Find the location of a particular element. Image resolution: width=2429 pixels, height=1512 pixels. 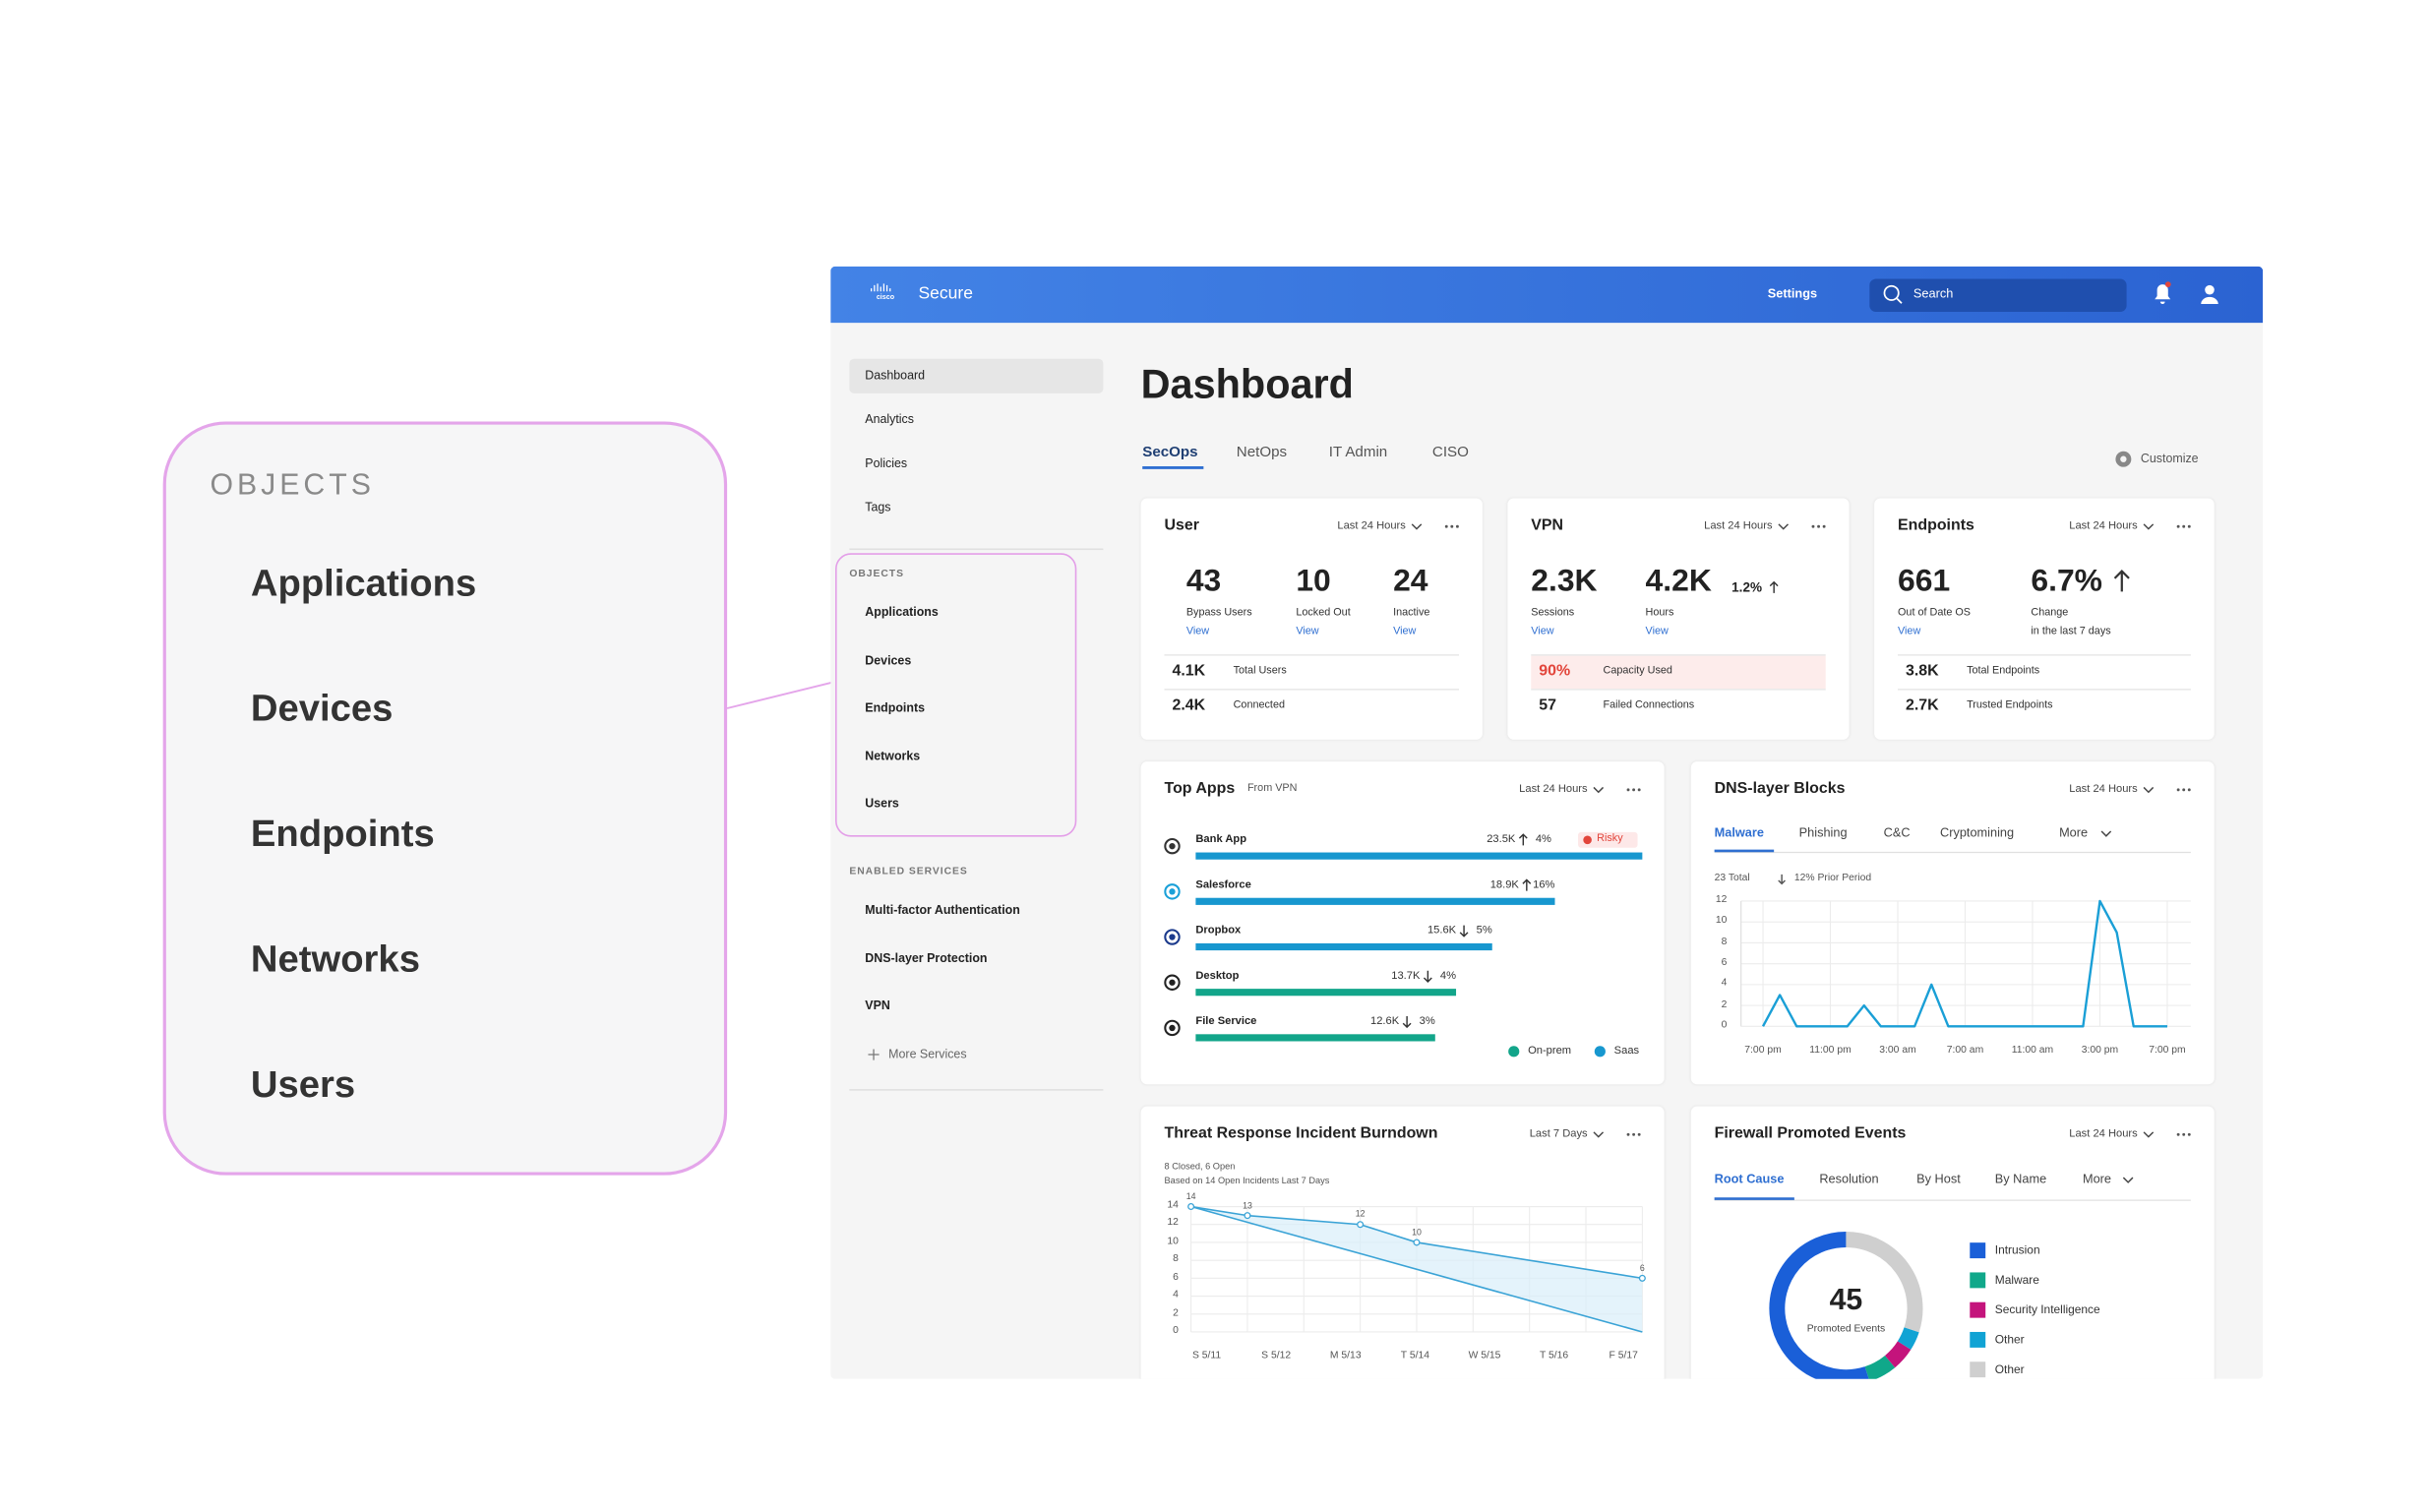

nav-item: DNS-layer Protection is located at coordinates (926, 958).